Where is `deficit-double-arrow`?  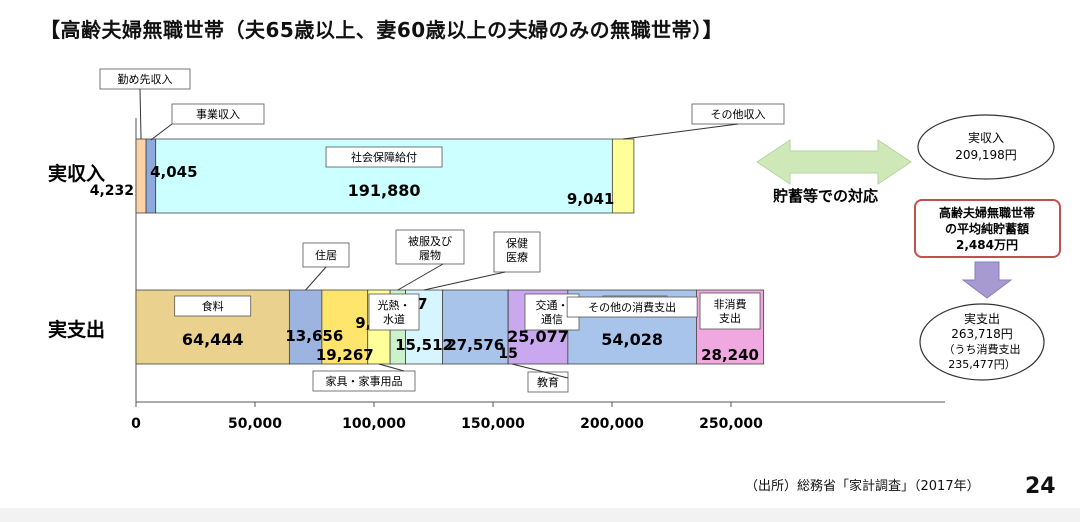
deficit-double-arrow is located at coordinates (834, 162).